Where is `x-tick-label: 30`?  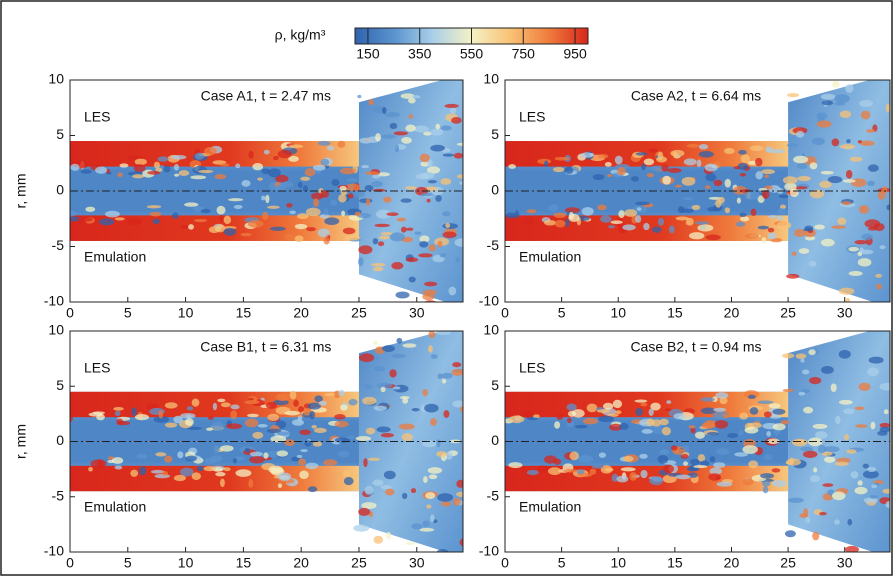 x-tick-label: 30 is located at coordinates (845, 563).